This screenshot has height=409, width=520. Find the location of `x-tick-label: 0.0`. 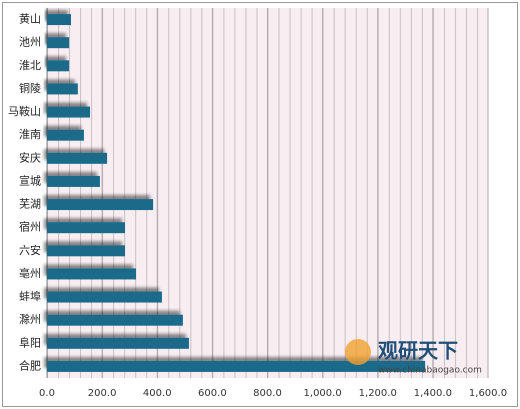

x-tick-label: 0.0 is located at coordinates (47, 393).